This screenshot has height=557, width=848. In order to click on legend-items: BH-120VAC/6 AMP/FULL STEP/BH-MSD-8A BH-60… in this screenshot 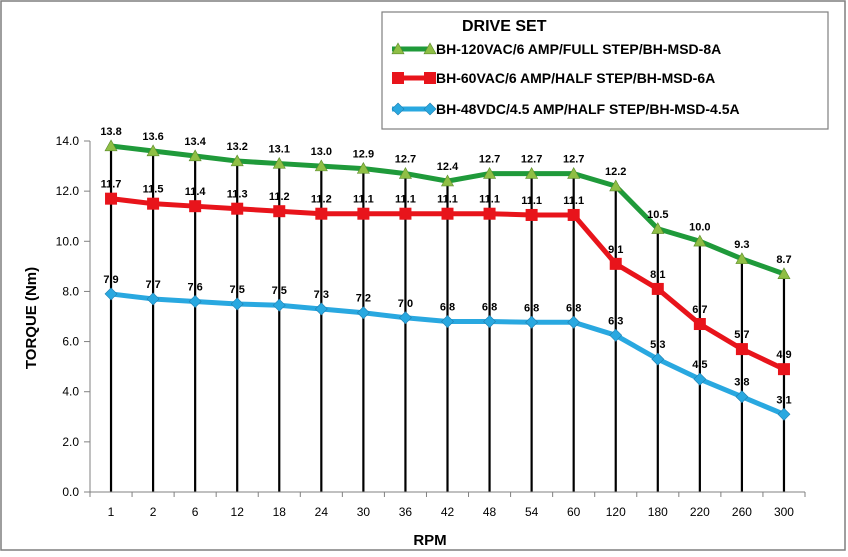, I will do `click(565, 79)`.